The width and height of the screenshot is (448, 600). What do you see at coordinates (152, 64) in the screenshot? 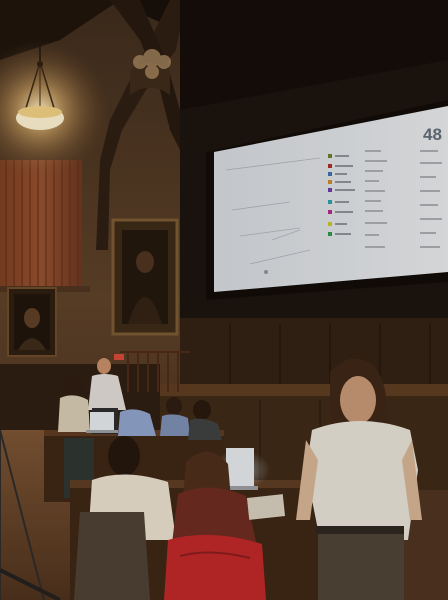
I see `ceiling-ornament-icon` at bounding box center [152, 64].